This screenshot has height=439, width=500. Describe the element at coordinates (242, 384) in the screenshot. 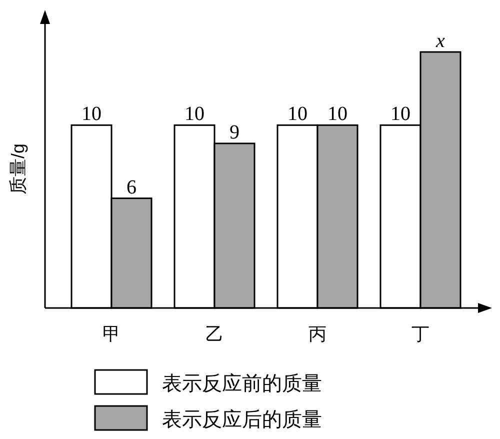

I see `legend-label: 表示反应前的质量` at that location.